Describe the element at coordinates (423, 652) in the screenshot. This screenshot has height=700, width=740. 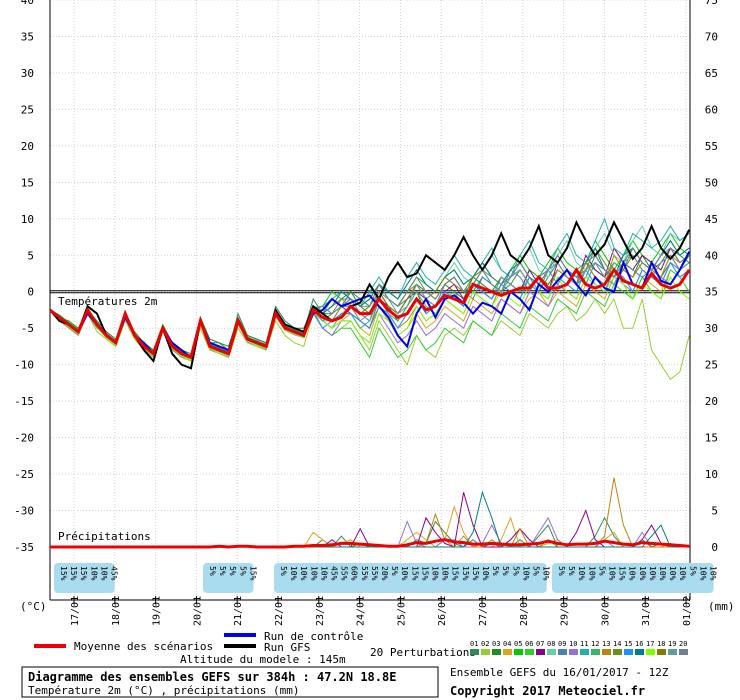
I see `legend-perturbations-label: 20 Perturbations` at that location.